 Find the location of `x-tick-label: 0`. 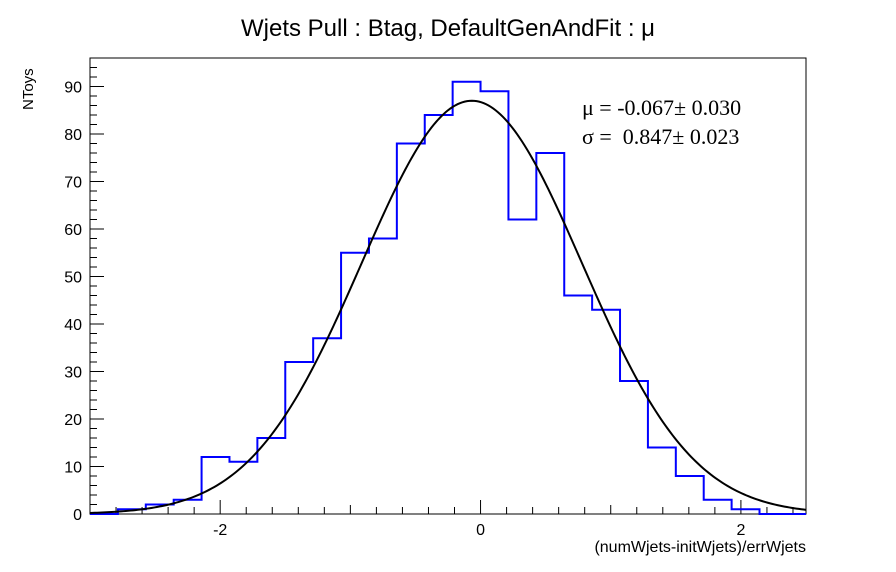

x-tick-label: 0 is located at coordinates (480, 530).